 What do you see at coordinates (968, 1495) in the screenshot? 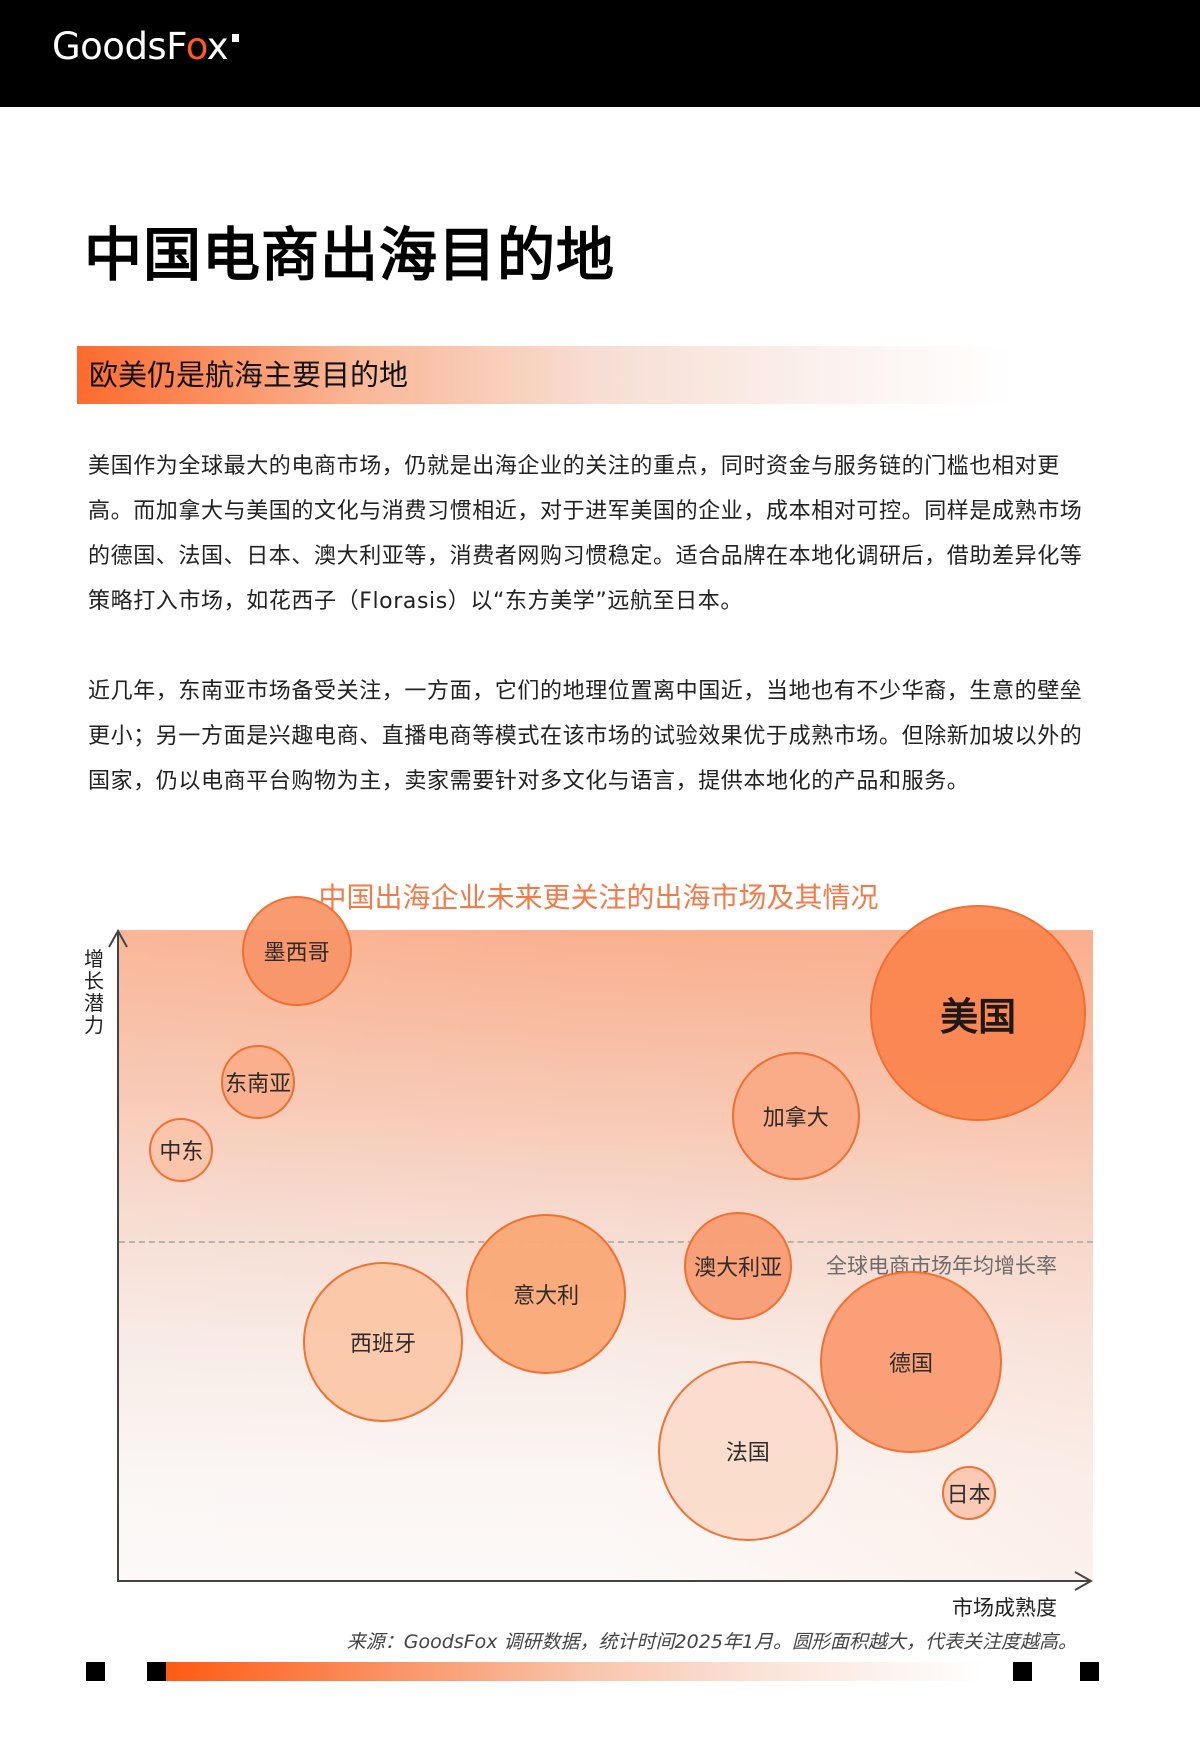
I see `bubble-label: 日本` at bounding box center [968, 1495].